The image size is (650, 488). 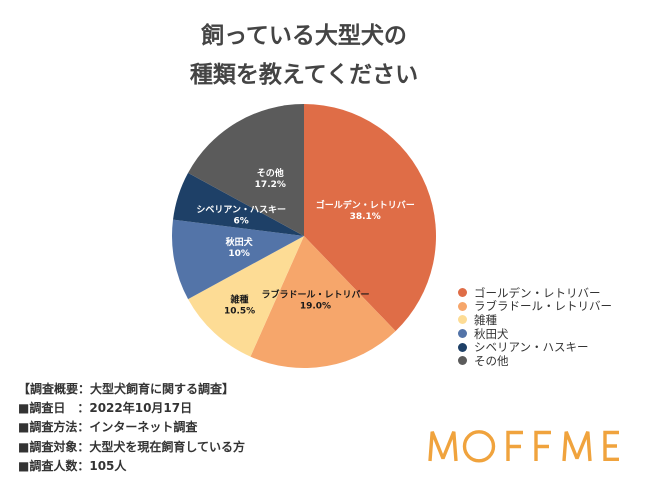 I want to click on legend-label-2: ラブラドール・レトリバー, so click(x=543, y=306).